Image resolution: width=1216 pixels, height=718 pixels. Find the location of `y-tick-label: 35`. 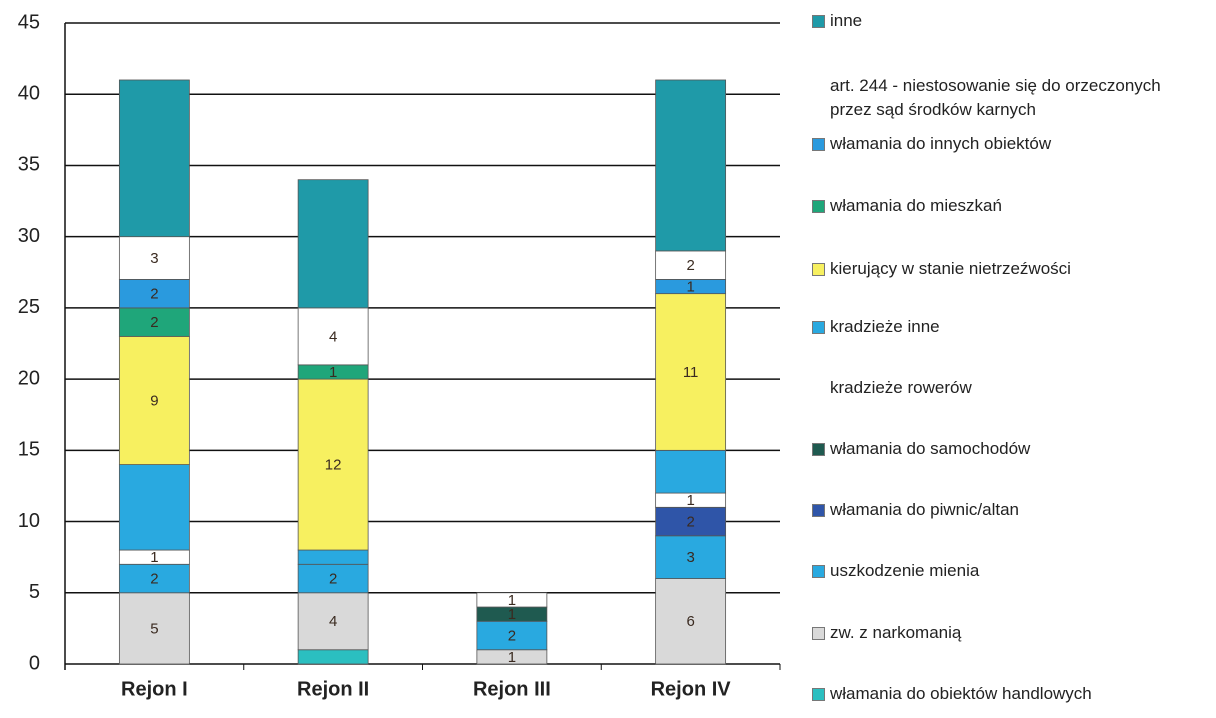

y-tick-label: 35 is located at coordinates (29, 165).